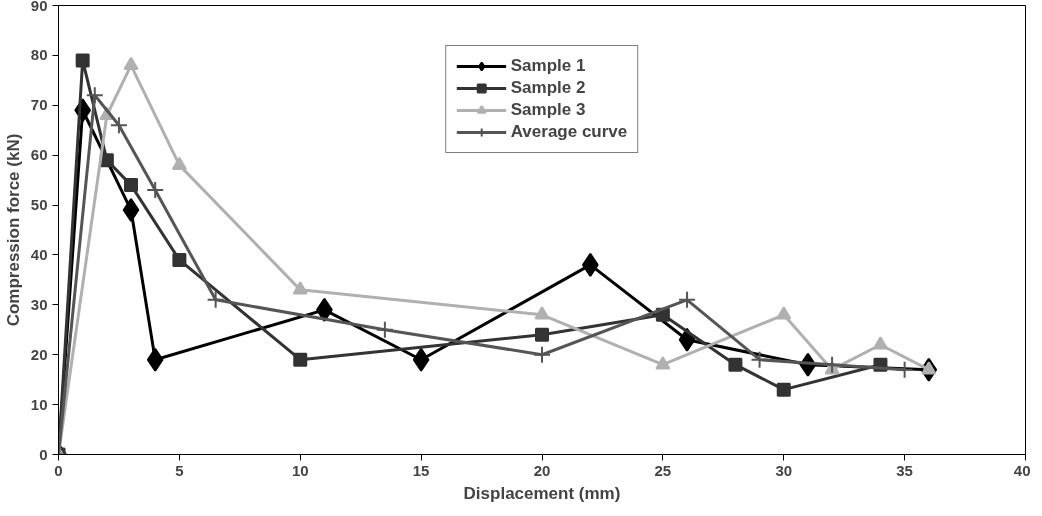 The height and width of the screenshot is (516, 1042). What do you see at coordinates (904, 470) in the screenshot?
I see `x-tick-label: 35` at bounding box center [904, 470].